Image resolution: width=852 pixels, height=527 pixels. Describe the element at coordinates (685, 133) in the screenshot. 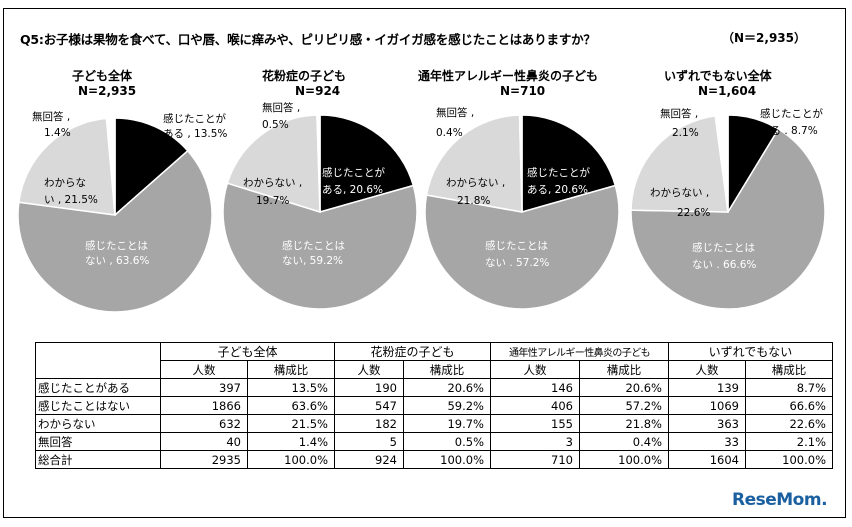

I see `slice-label: 2.1%` at that location.